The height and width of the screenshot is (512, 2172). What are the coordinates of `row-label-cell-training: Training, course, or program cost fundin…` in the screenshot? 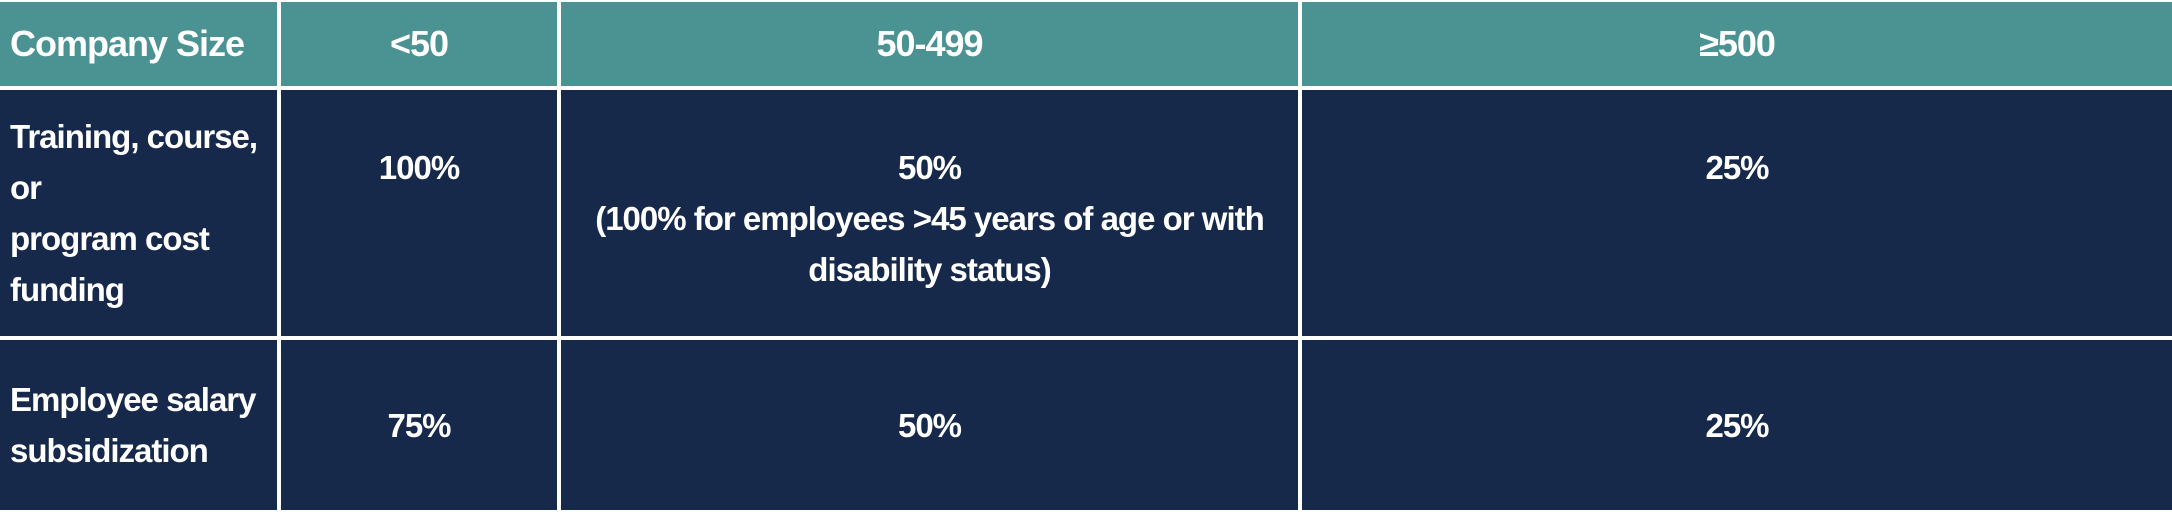 It's located at (138, 213).